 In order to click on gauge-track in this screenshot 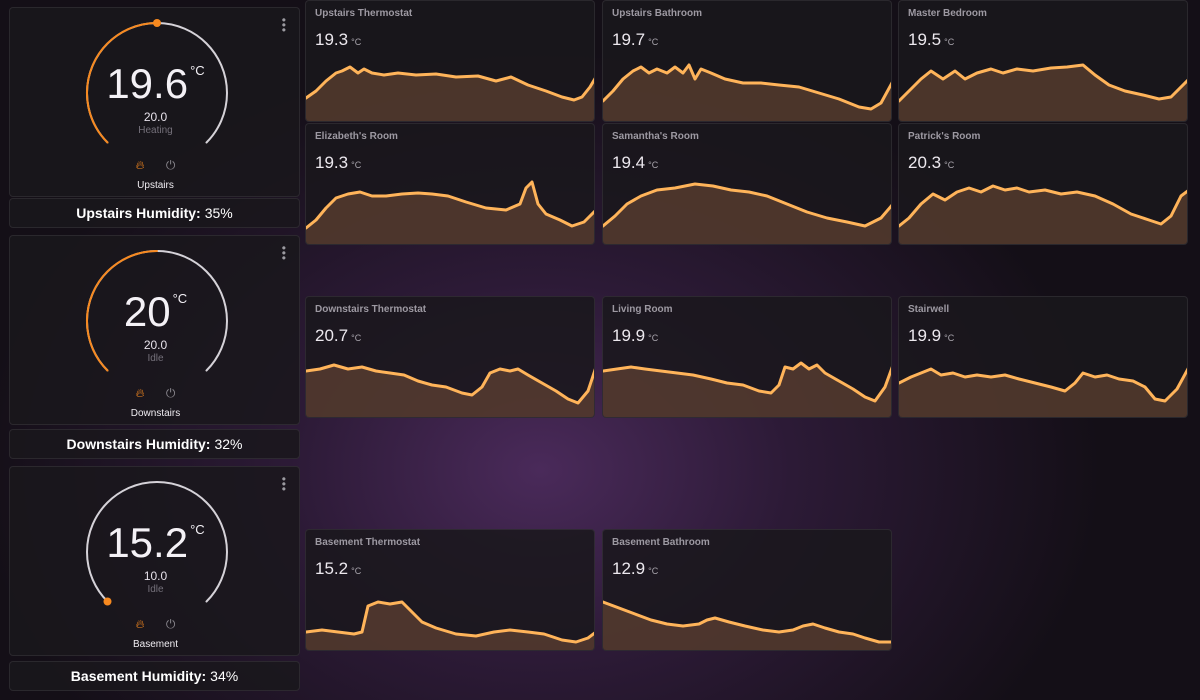, I will do `click(157, 542)`.